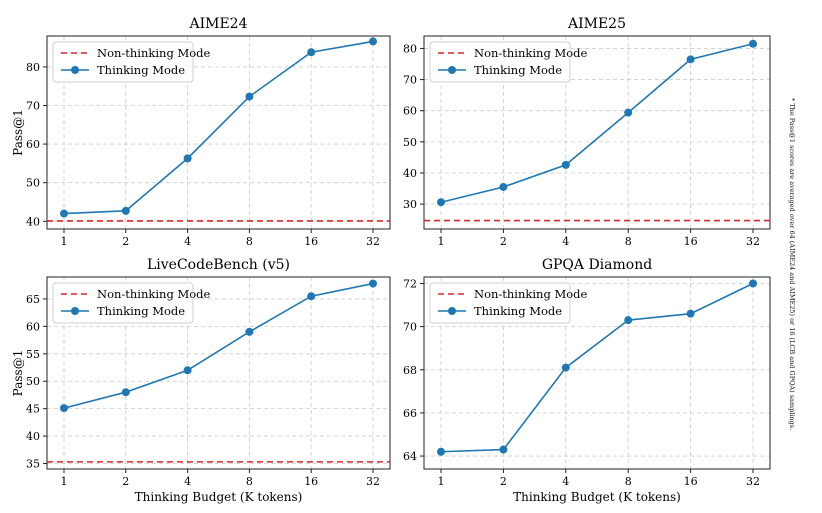 The height and width of the screenshot is (513, 822). Describe the element at coordinates (218, 265) in the screenshot. I see `chart-title: LiveCodeBench (v5)` at that location.